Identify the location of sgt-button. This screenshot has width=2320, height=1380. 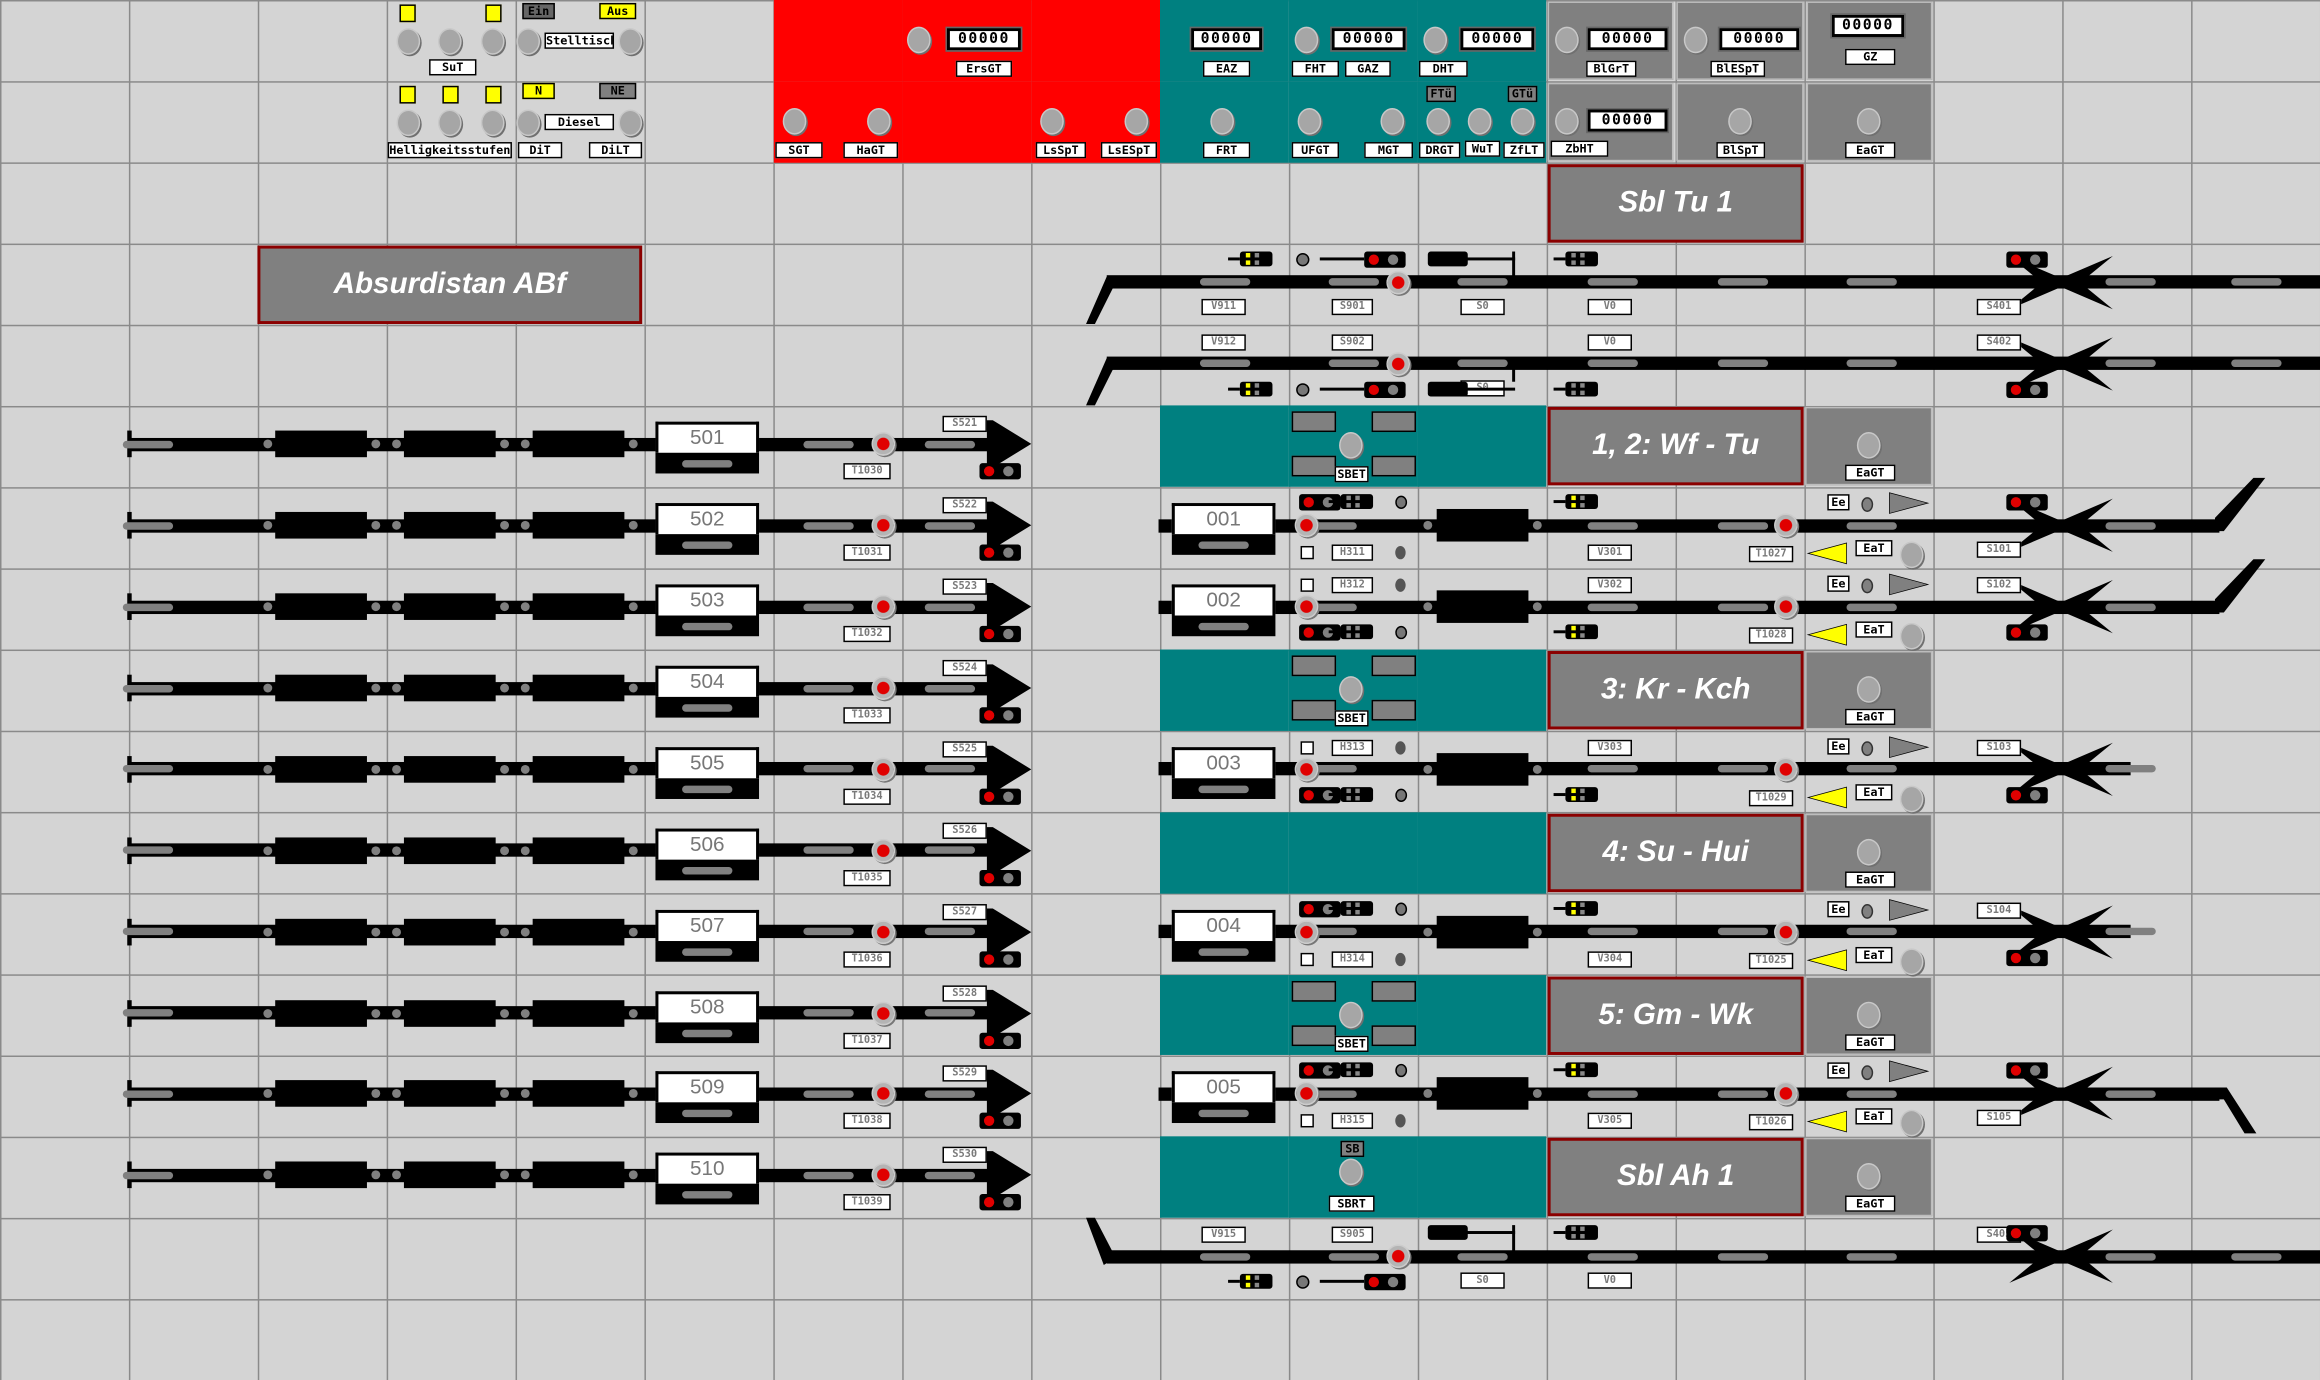
(794, 121).